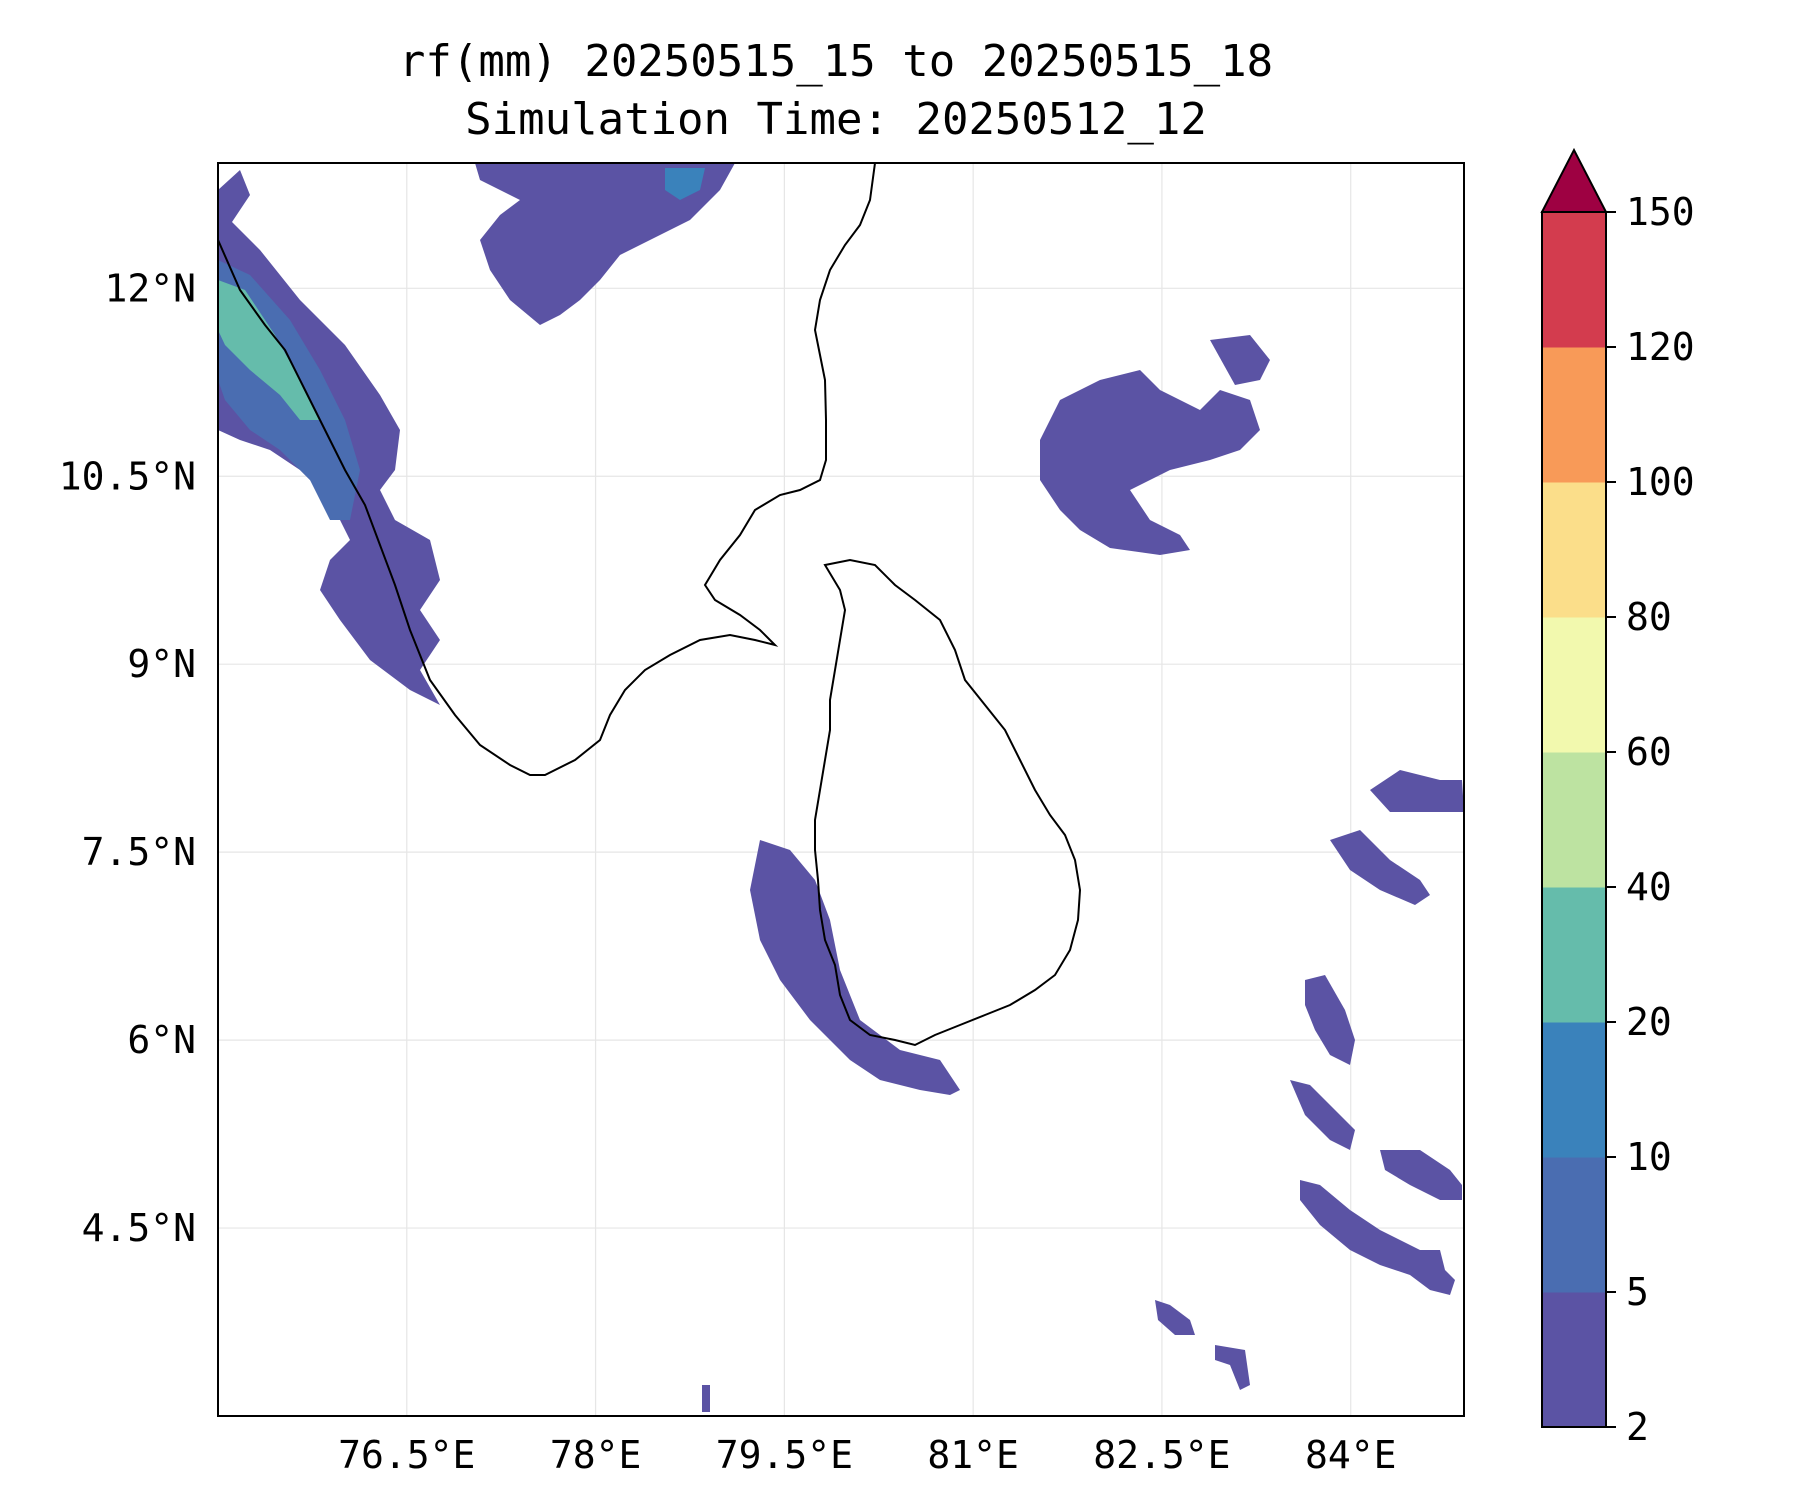 This screenshot has width=1800, height=1500. Describe the element at coordinates (836, 61) in the screenshot. I see `title-line-1: rf(mm) 20250515_15 to 20250515_18` at that location.